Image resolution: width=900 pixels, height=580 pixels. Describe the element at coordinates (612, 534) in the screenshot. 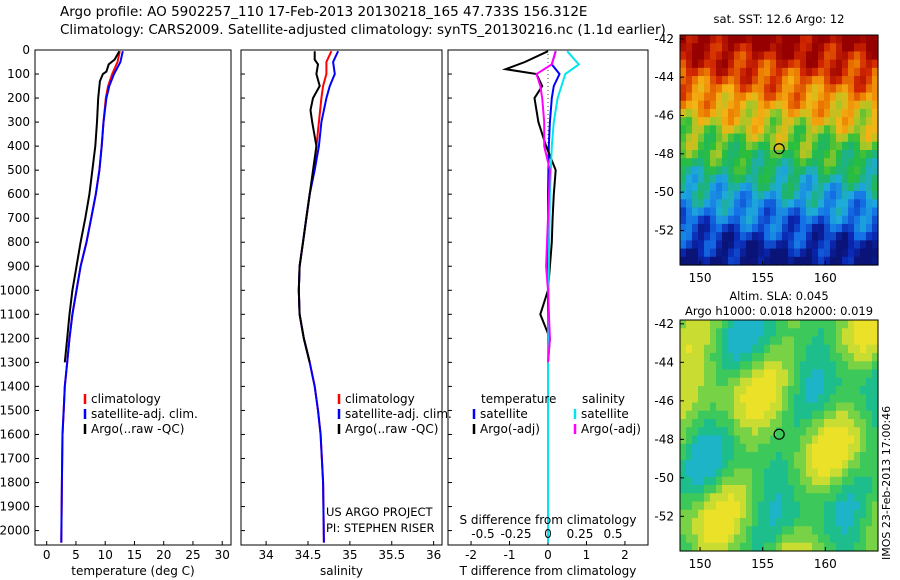

I see `x-tick-label-secondary: 0.5` at that location.